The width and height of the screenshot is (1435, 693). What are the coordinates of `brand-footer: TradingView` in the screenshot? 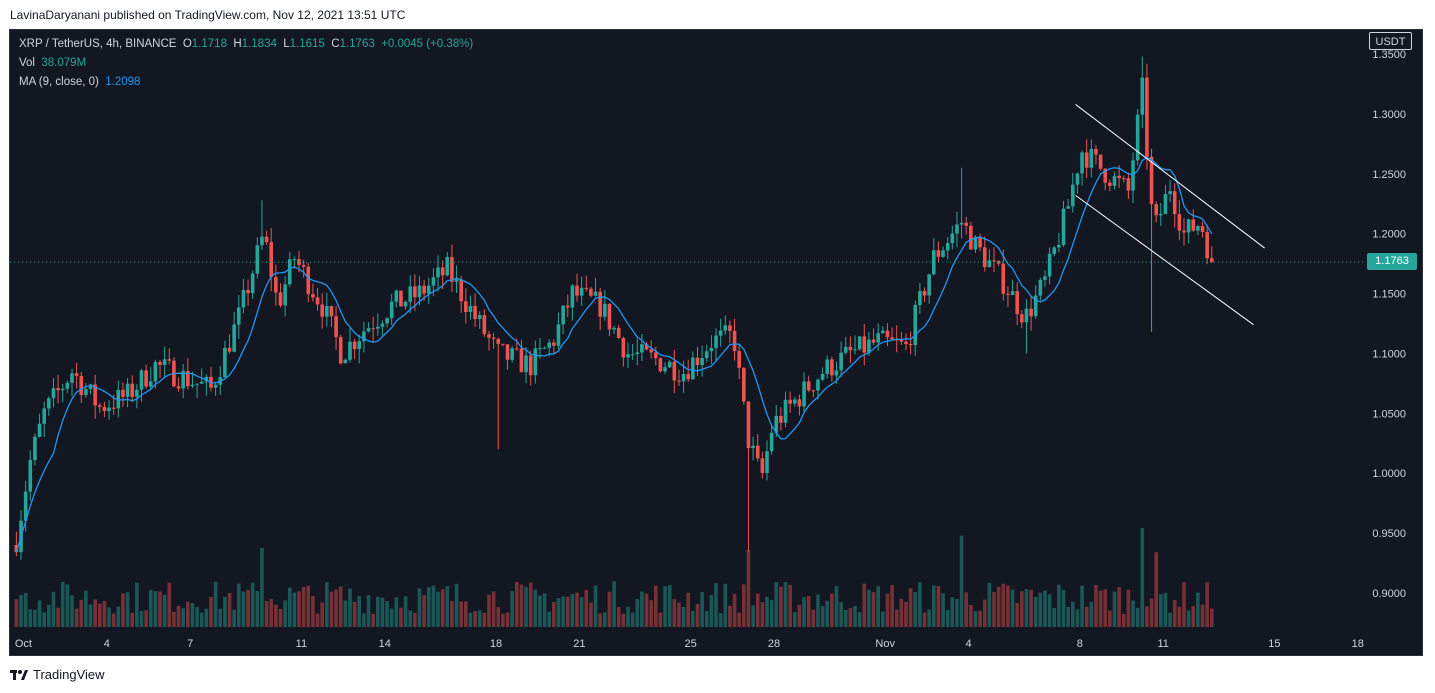 It's located at (57, 674).